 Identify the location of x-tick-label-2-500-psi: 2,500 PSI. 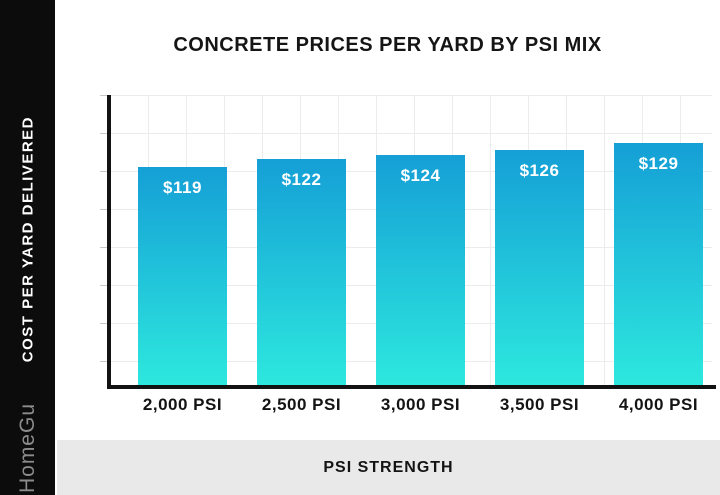
(301, 404).